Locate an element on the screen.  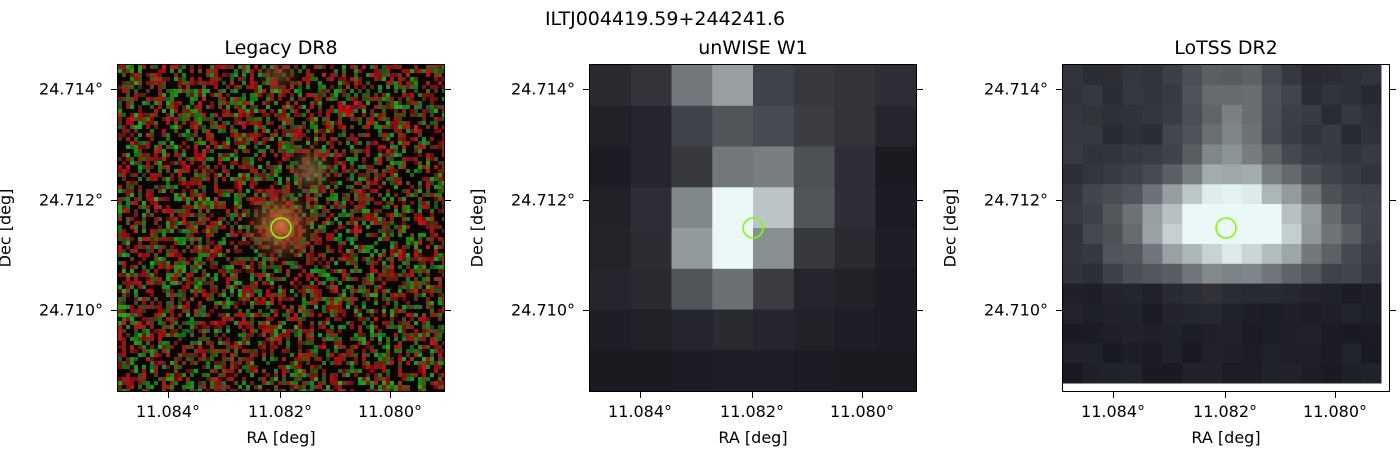
companion-glow is located at coordinates (311, 170).